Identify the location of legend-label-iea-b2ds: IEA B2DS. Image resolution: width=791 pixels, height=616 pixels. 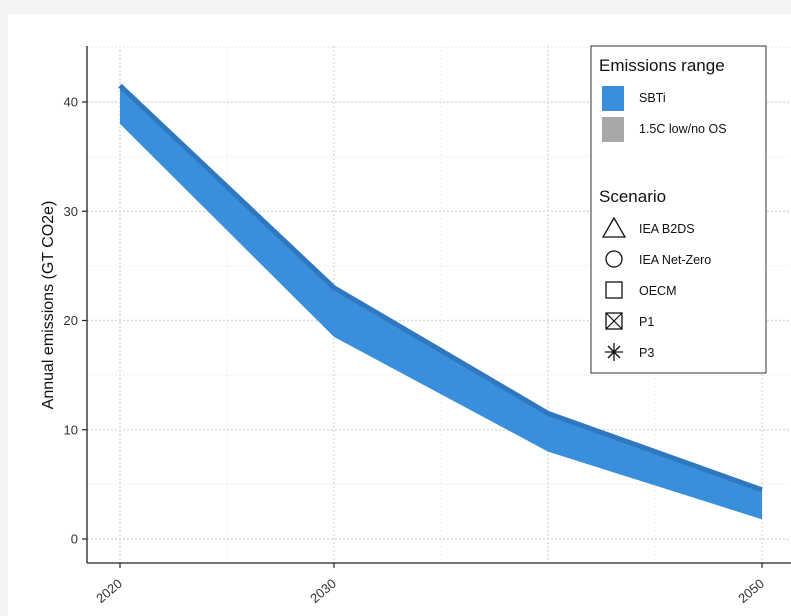
(667, 229).